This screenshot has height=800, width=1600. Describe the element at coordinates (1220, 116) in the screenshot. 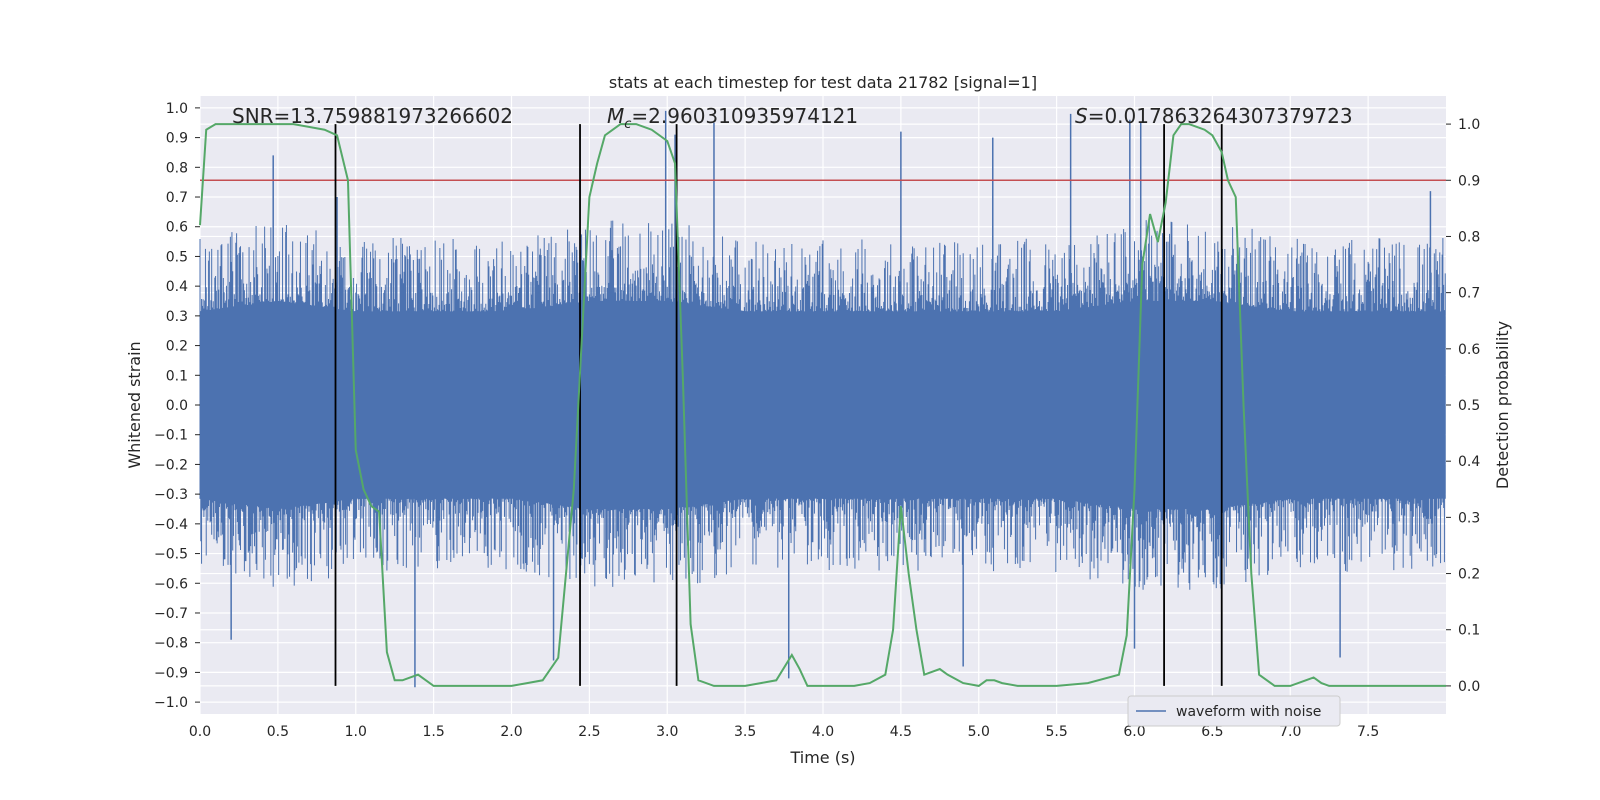

I see `s-value: =0.017863264307379723` at that location.